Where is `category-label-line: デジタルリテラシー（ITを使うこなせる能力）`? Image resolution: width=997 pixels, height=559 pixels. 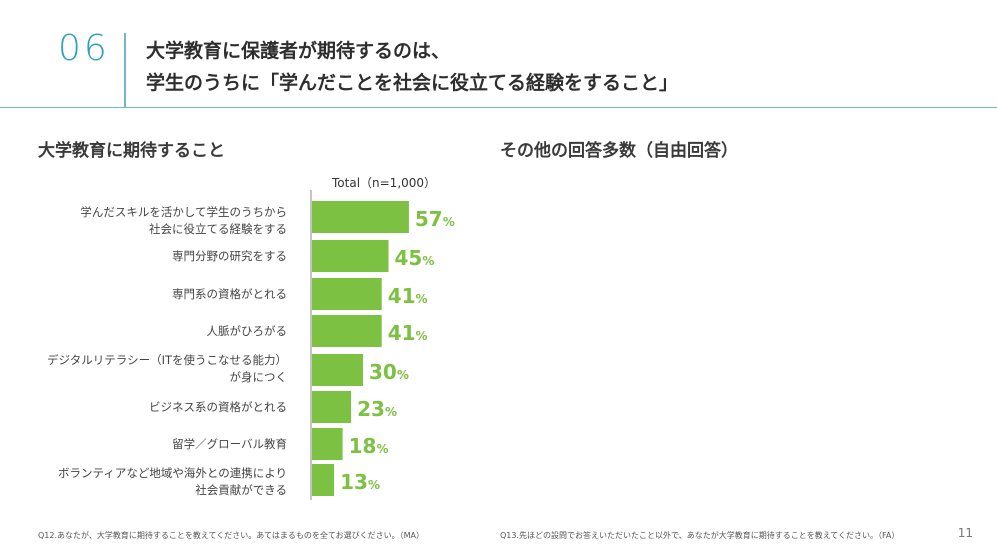
category-label-line: デジタルリテラシー（ITを使うこなせる能力） is located at coordinates (167, 360).